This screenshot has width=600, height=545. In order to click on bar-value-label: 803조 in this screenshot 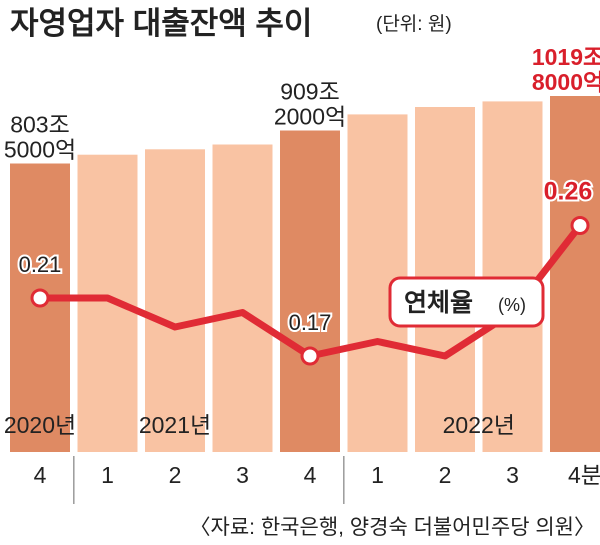, I will do `click(40, 125)`.